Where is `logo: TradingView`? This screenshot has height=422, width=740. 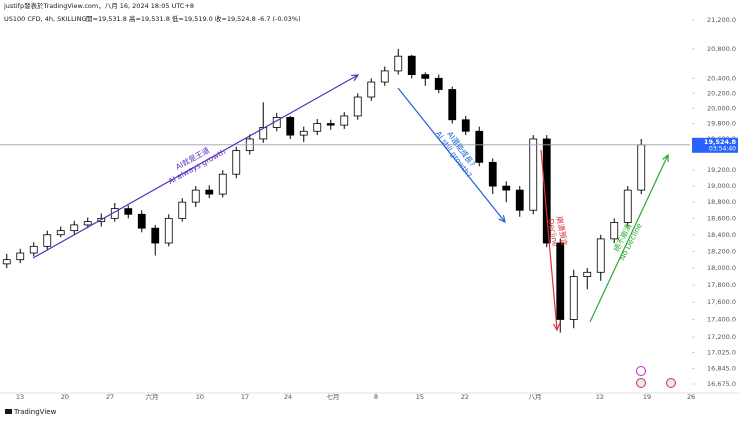
logo: TradingView is located at coordinates (31, 412).